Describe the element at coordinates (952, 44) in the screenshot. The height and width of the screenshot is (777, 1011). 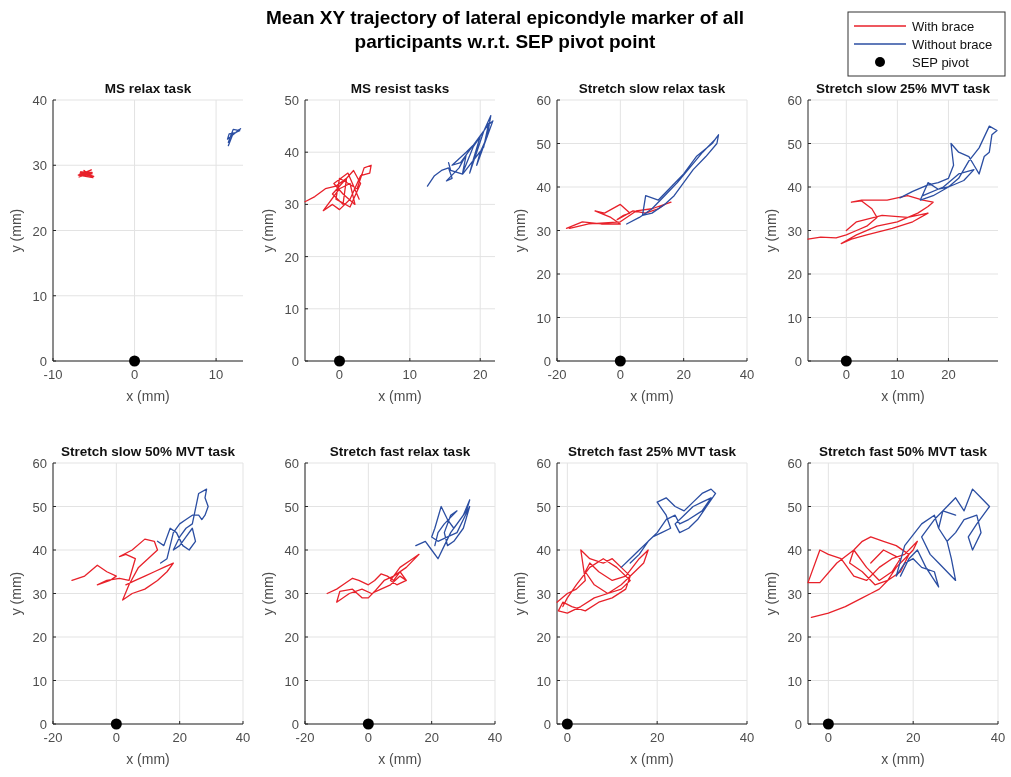
I see `legend-label: Without brace` at that location.